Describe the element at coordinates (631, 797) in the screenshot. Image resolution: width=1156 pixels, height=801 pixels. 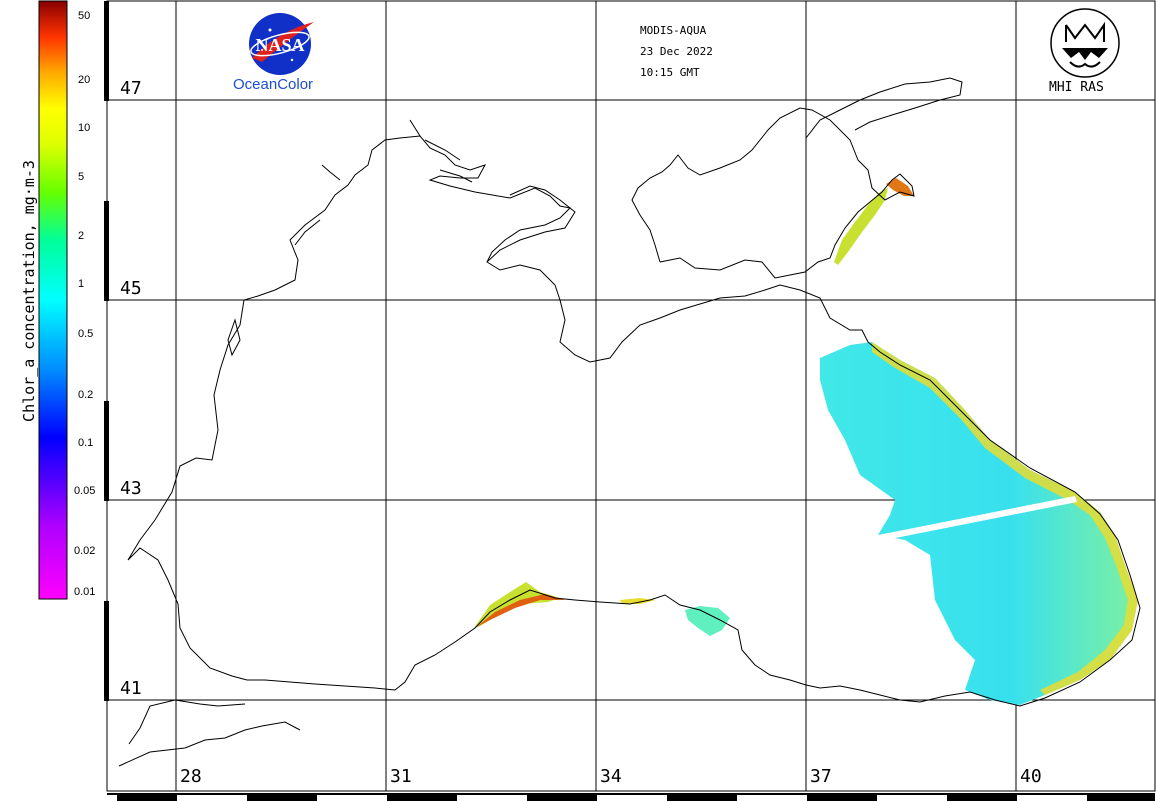
I see `lon-scale-bar` at that location.